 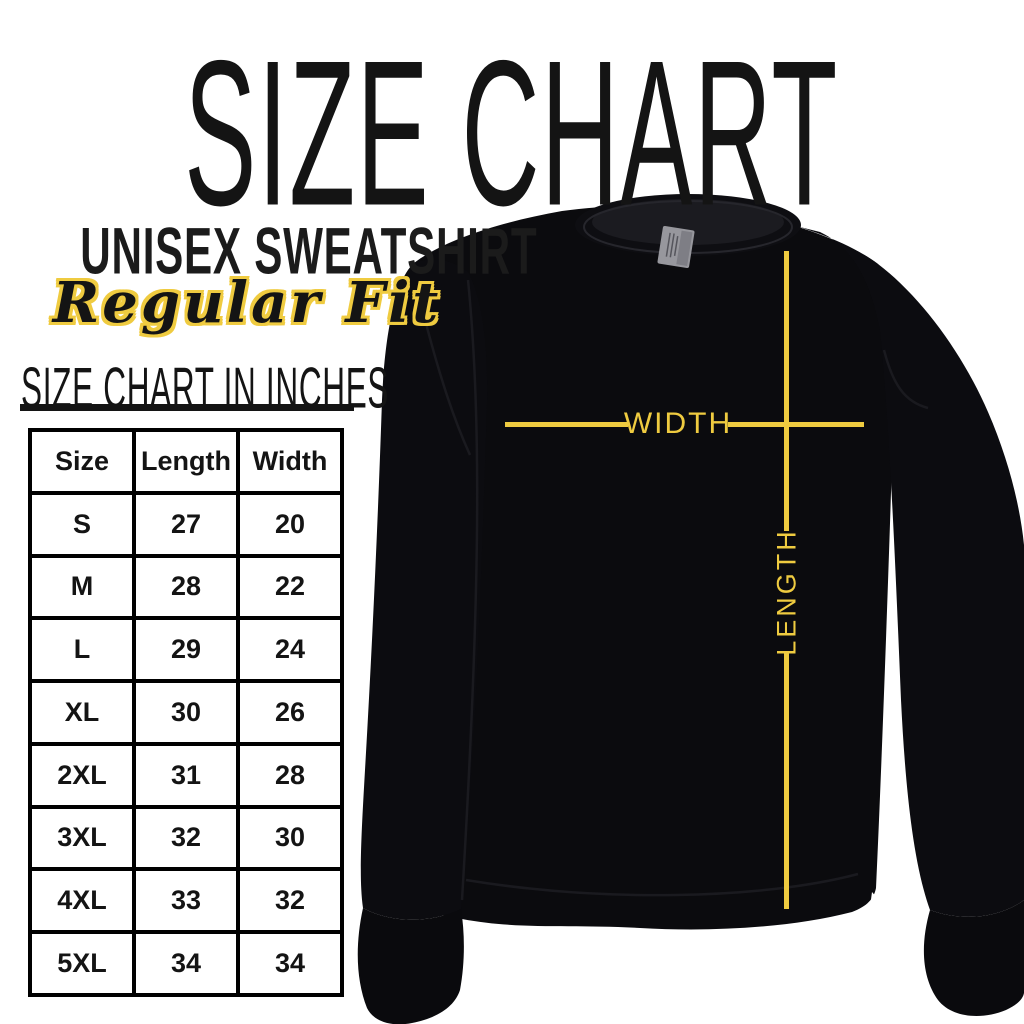 What do you see at coordinates (290, 524) in the screenshot?
I see `width-cell: 20` at bounding box center [290, 524].